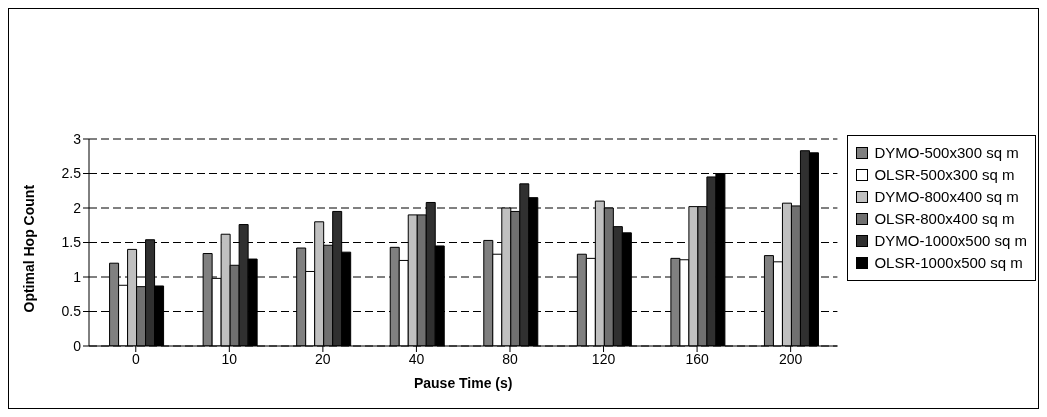 Image resolution: width=1047 pixels, height=417 pixels. Describe the element at coordinates (135, 358) in the screenshot. I see `x-tick-label: 0` at that location.